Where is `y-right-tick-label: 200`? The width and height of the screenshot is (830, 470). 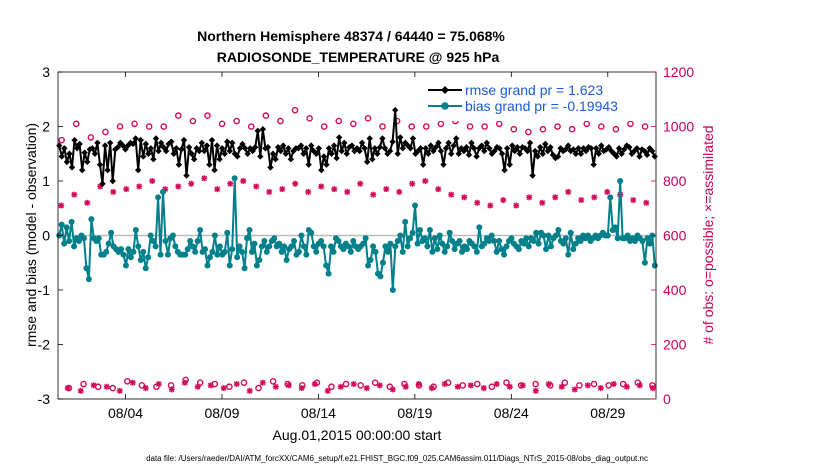 y-right-tick-label: 200 is located at coordinates (675, 345).